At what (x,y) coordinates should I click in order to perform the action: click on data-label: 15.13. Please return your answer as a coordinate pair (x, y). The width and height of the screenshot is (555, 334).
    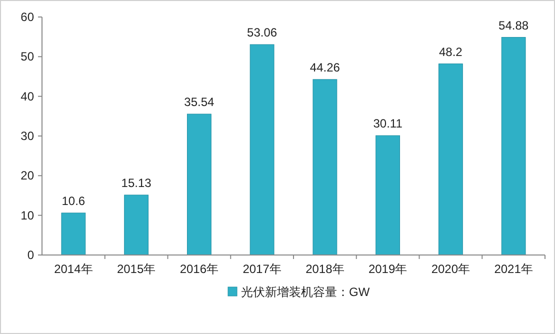
    Looking at the image, I should click on (136, 183).